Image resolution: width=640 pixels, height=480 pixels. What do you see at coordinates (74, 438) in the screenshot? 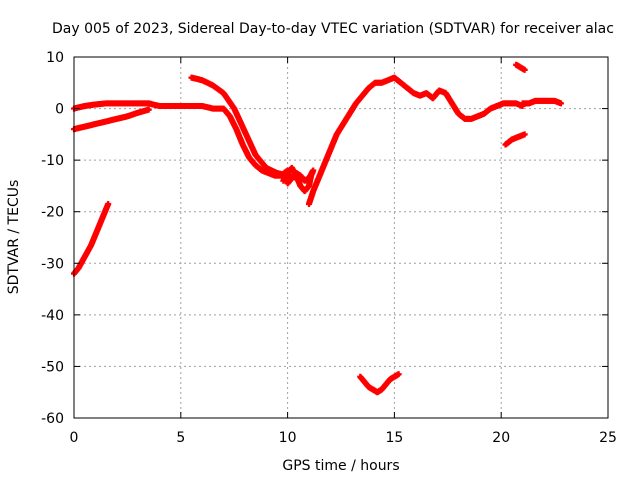
I see `x-tick-label: 0` at bounding box center [74, 438].